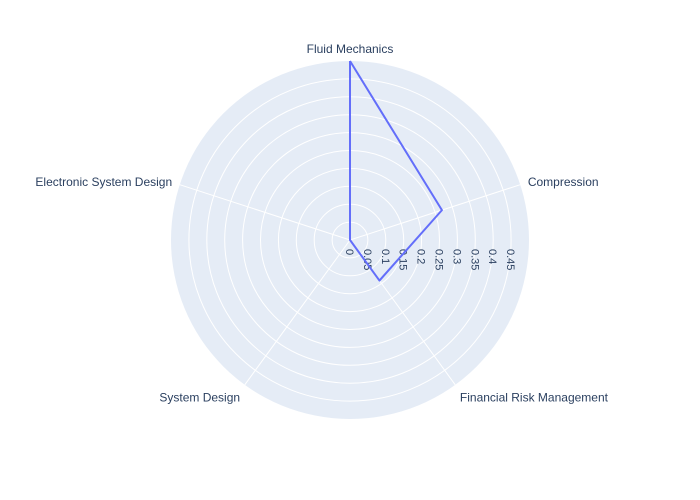 The width and height of the screenshot is (700, 500). What do you see at coordinates (367, 259) in the screenshot?
I see `radial-tick-label: 0.05` at bounding box center [367, 259].